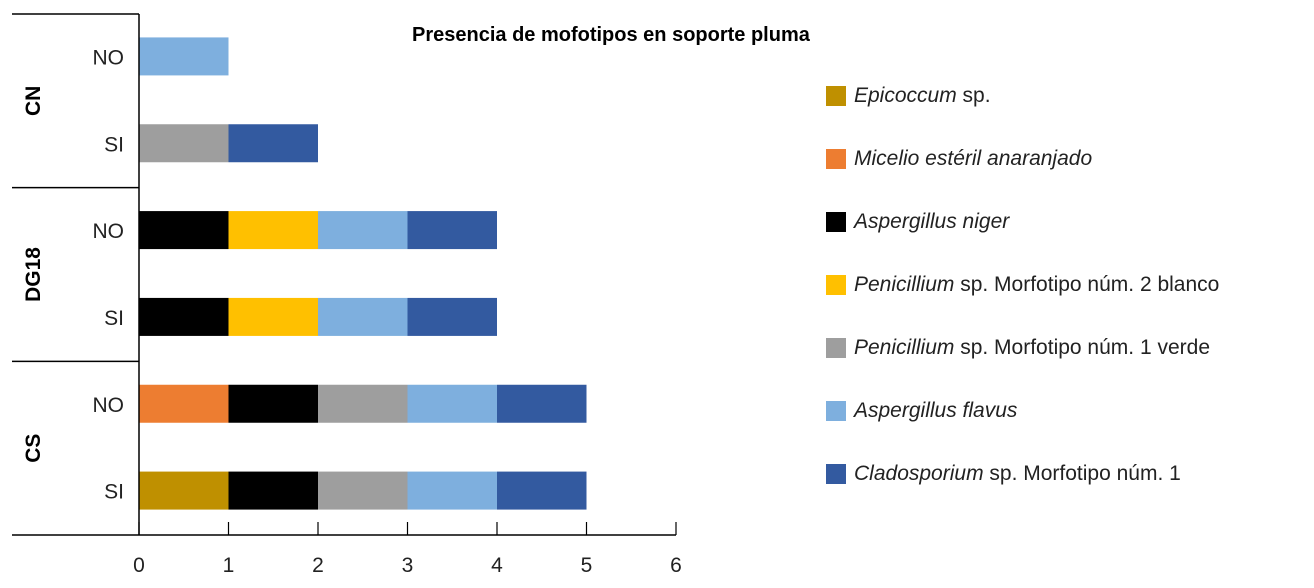  I want to click on legend-item: Micelio estéril anaranjado, so click(959, 159).